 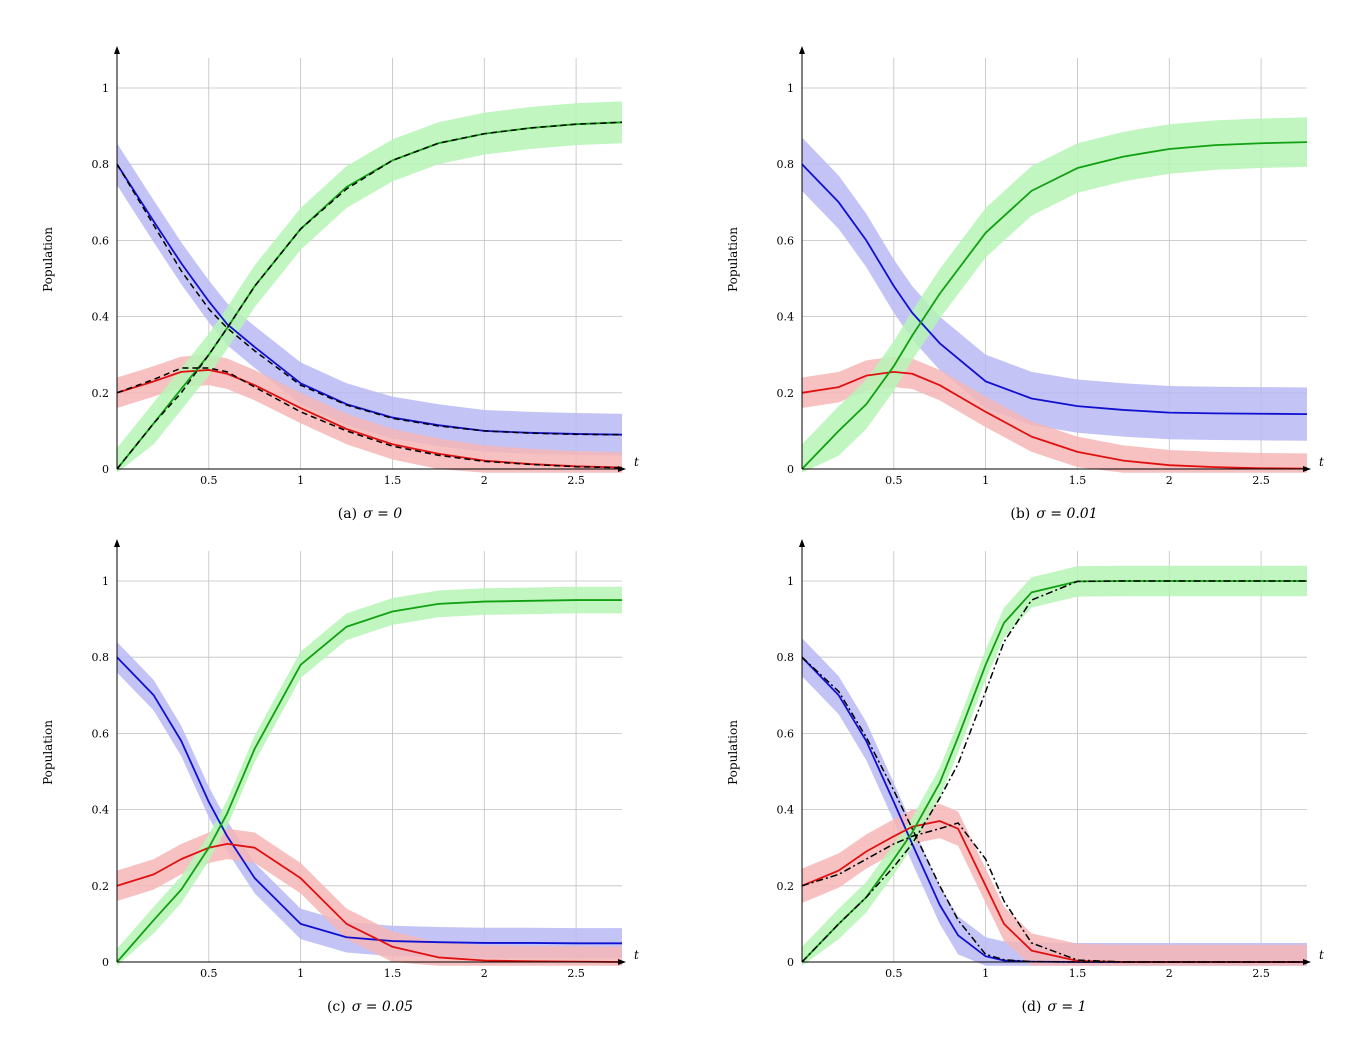 I want to click on panel-caption: (b) σ = 0.01, so click(x=1053, y=514).